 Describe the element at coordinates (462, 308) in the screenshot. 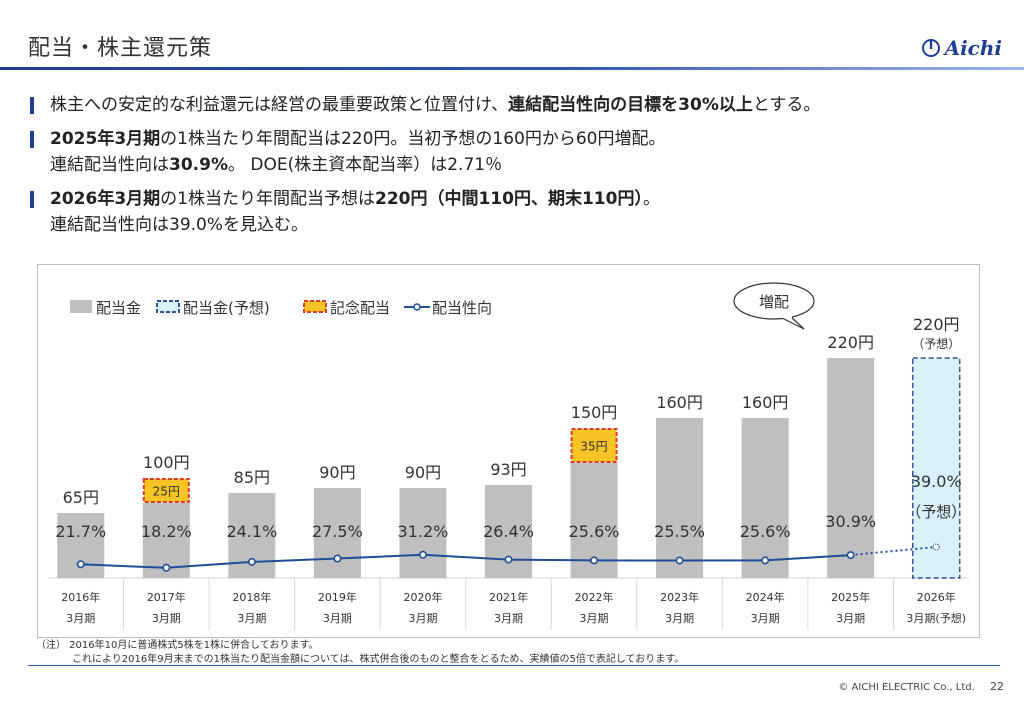

I see `legend-label: 配当性向` at that location.